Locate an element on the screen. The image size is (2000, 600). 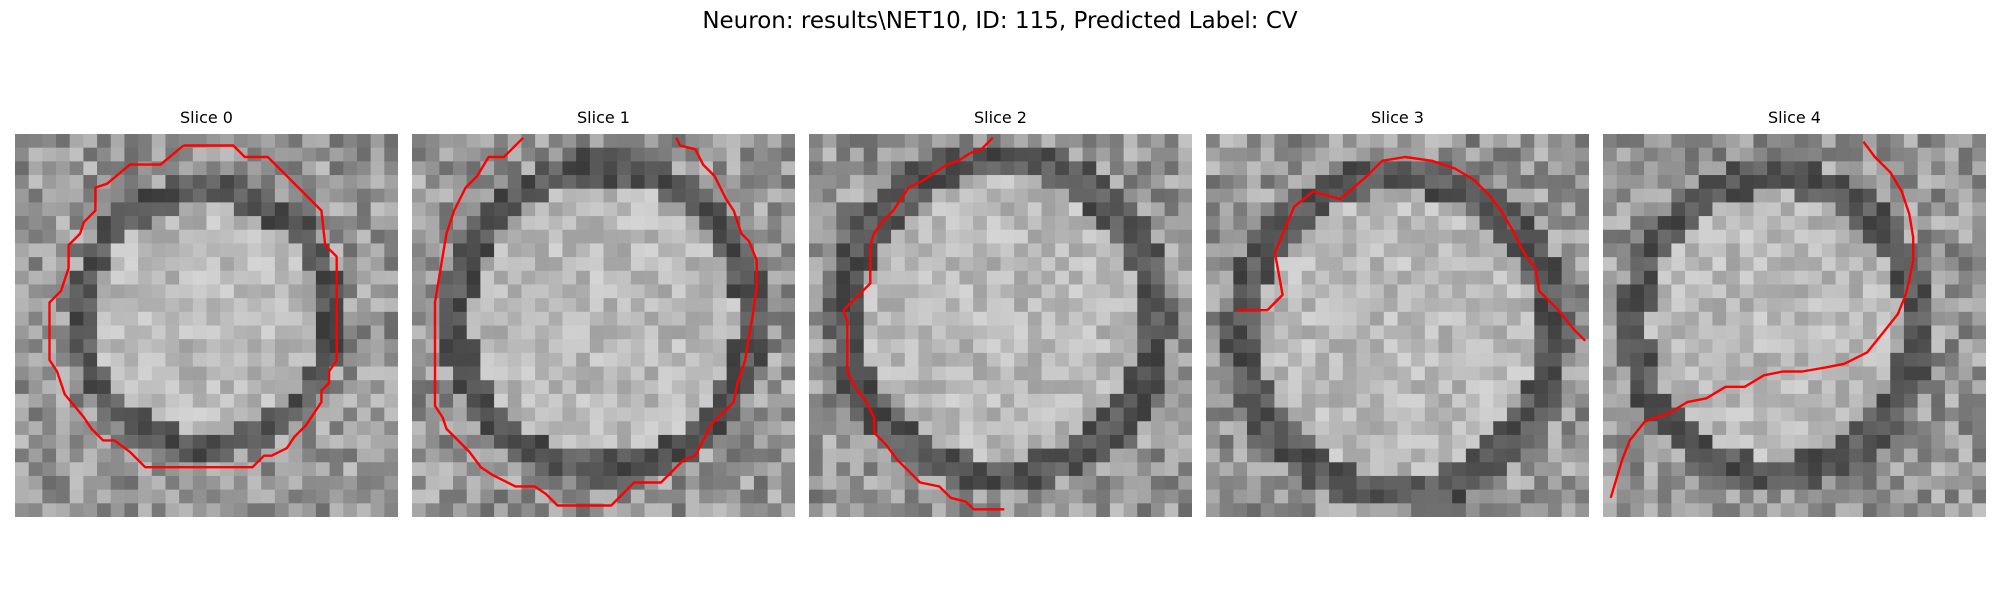
slice-panel-0: Slice 0 is located at coordinates (206, 121).